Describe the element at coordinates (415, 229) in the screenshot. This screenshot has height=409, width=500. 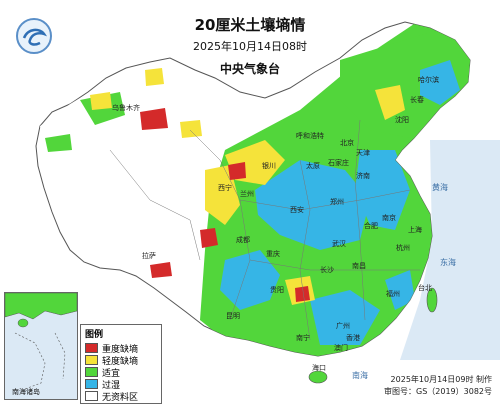
I see `city-label: 上海` at that location.